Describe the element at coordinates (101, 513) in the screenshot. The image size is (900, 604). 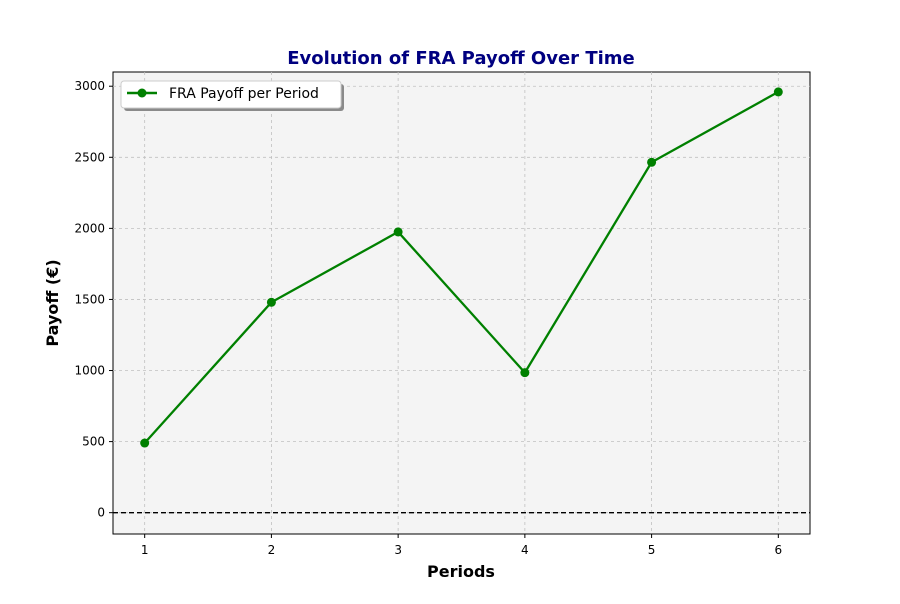
I see `y-tick-label: 0` at that location.